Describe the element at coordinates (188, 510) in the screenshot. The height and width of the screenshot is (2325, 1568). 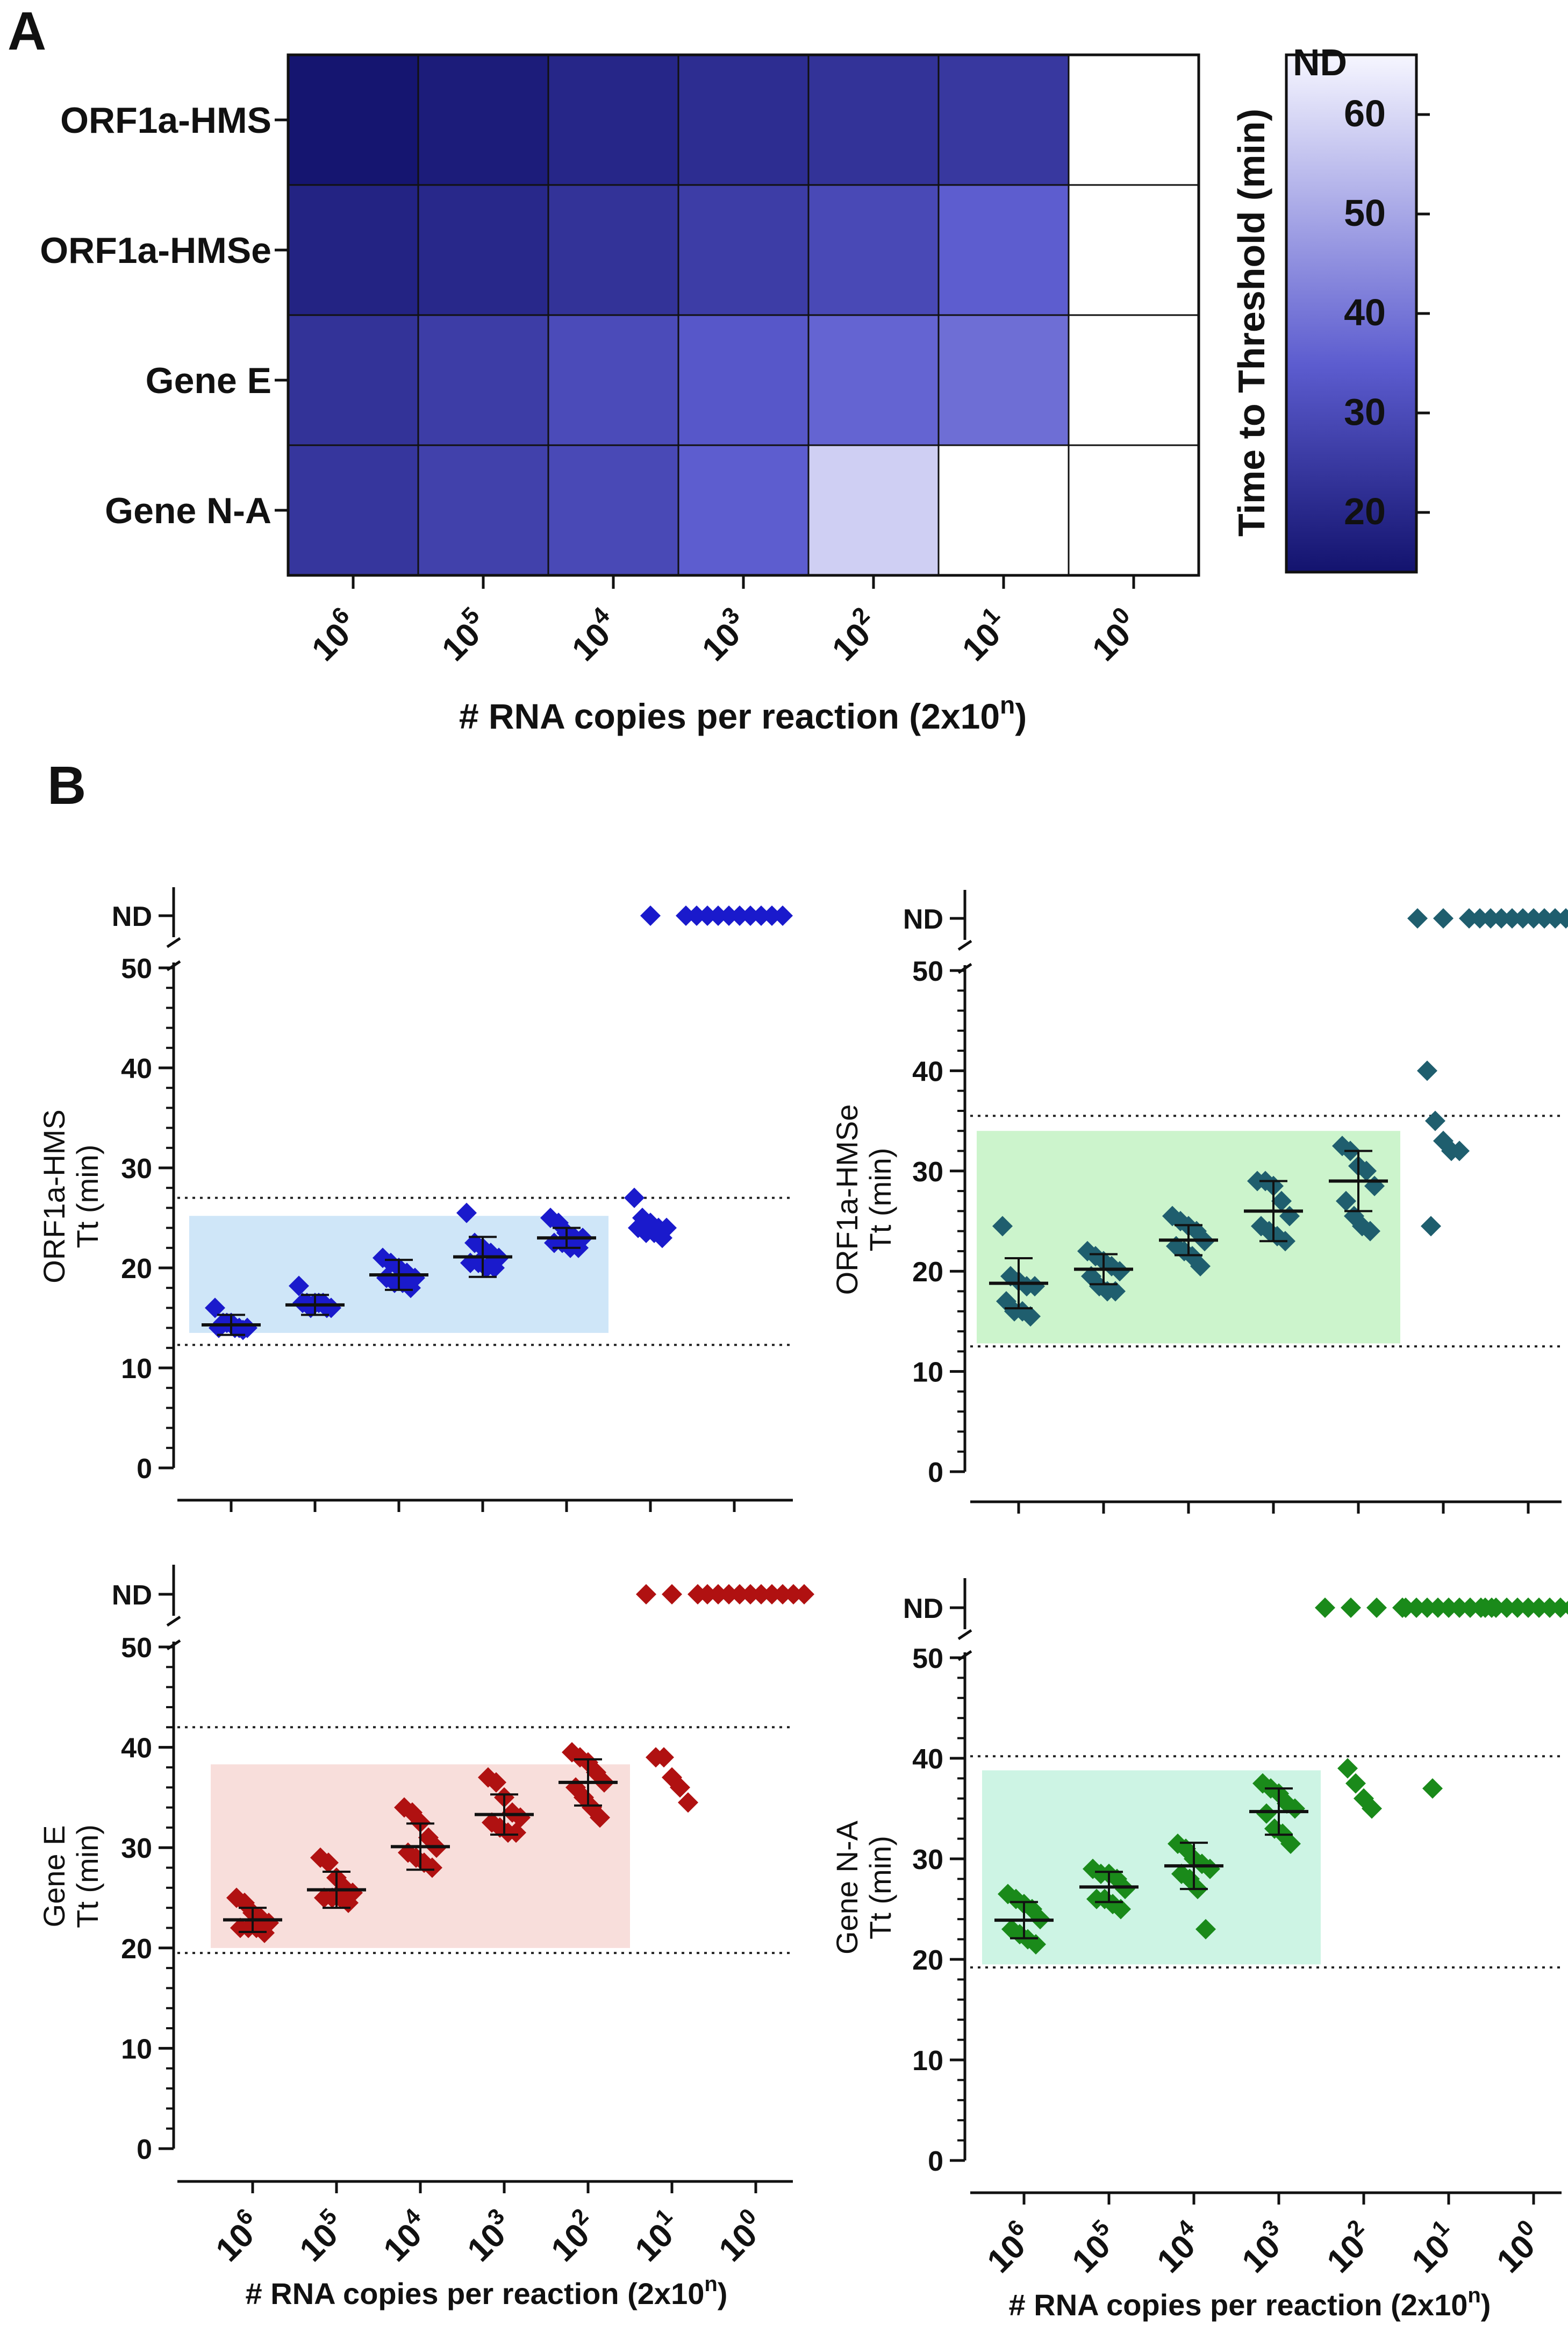
I see `heatmap-row-label: Gene N-A` at that location.